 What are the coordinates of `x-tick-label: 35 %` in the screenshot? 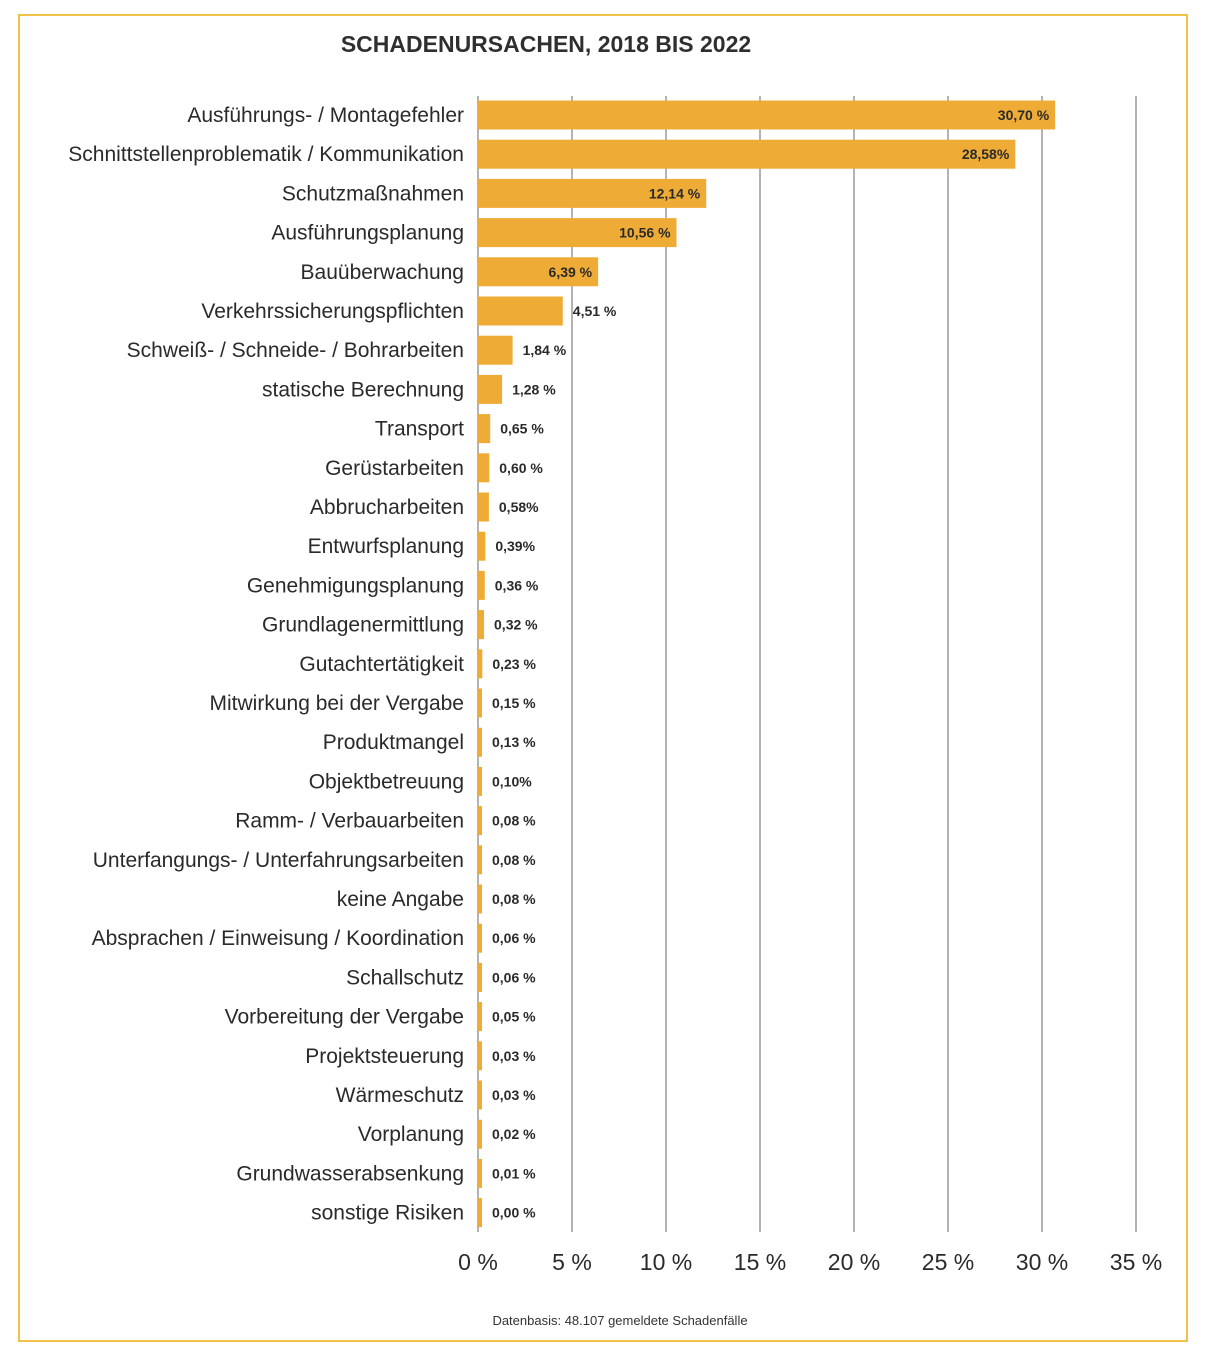 It's located at (1136, 1262).